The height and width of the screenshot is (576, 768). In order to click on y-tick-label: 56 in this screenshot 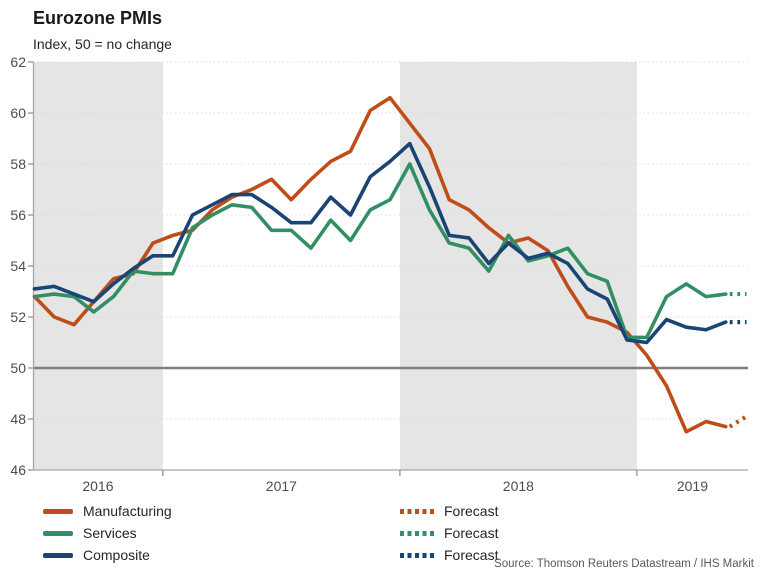, I will do `click(18, 215)`.